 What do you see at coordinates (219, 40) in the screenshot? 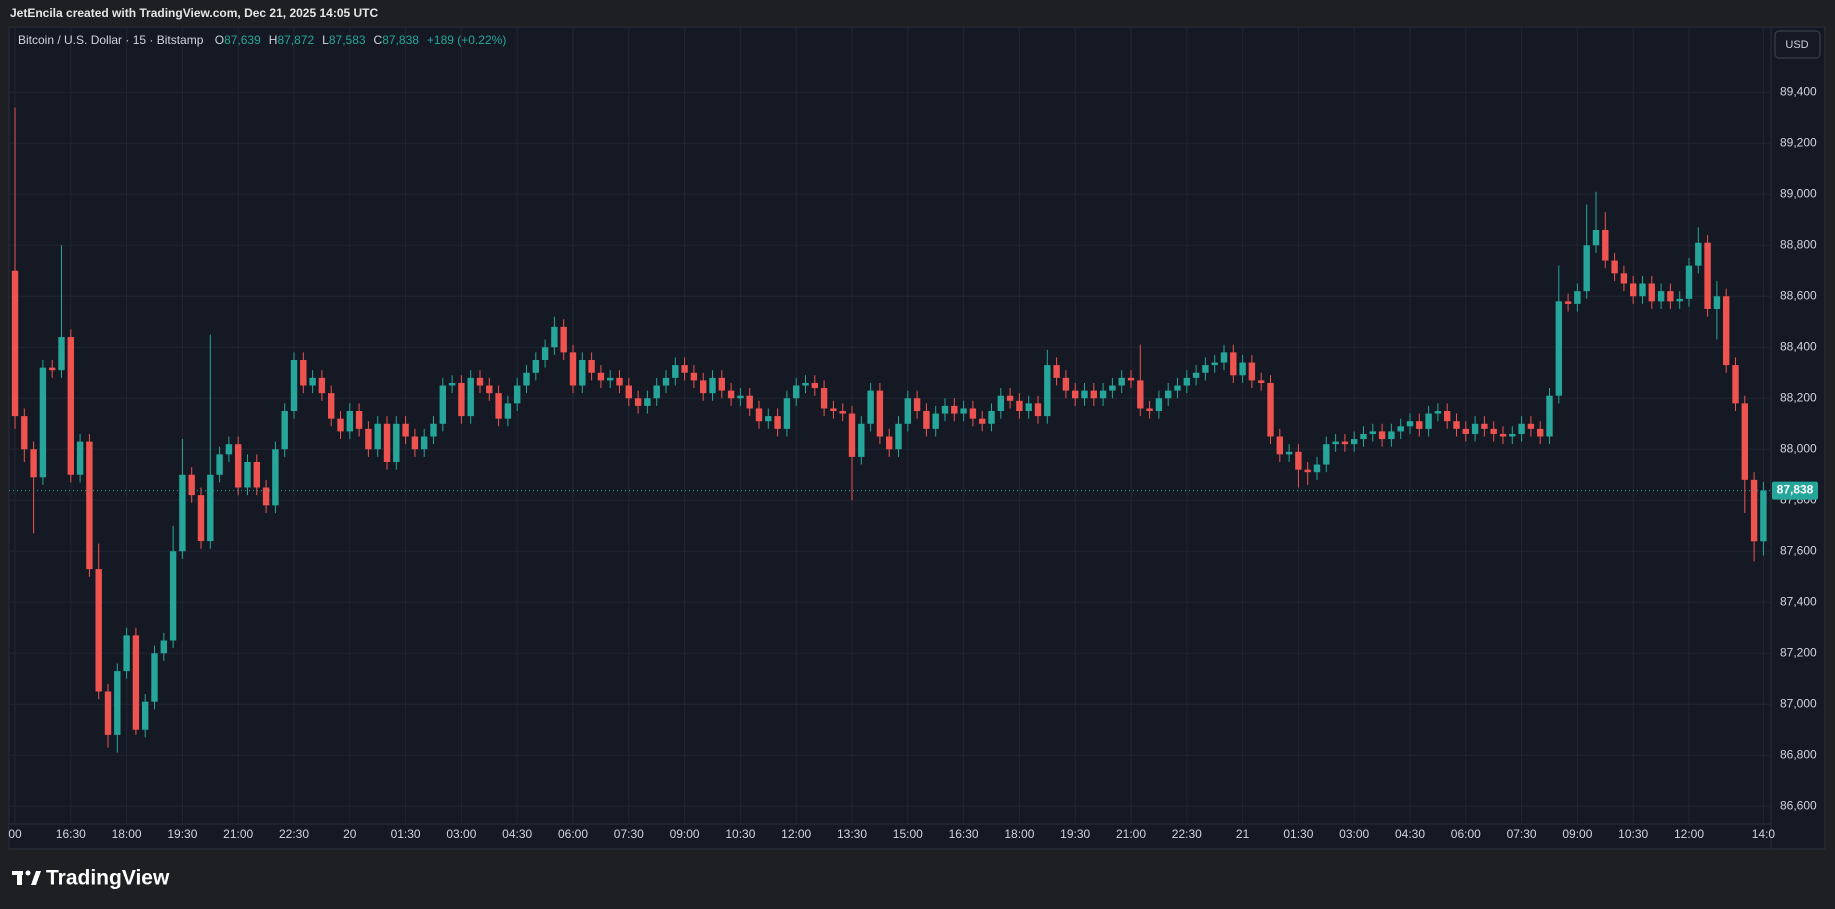
I see `legend-key: O` at bounding box center [219, 40].